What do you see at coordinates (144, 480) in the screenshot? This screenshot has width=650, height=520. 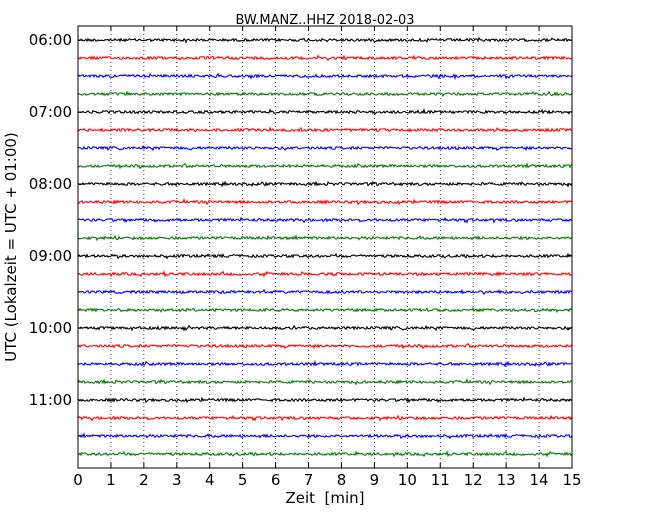 I see `x-tick-label: 2` at bounding box center [144, 480].